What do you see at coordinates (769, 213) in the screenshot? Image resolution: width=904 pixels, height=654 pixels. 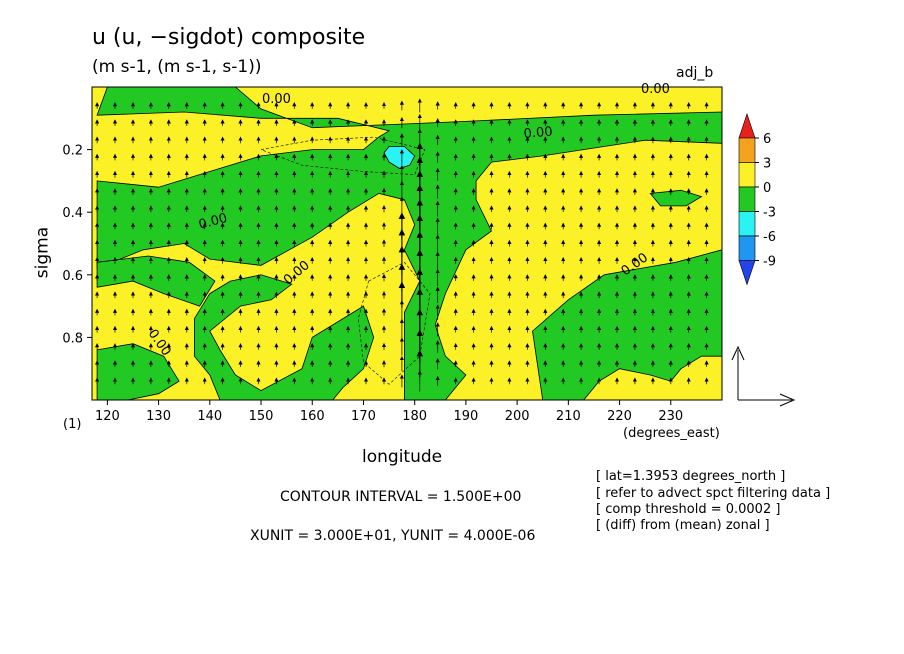 I see `colorbar-label-3: -3` at bounding box center [769, 213].